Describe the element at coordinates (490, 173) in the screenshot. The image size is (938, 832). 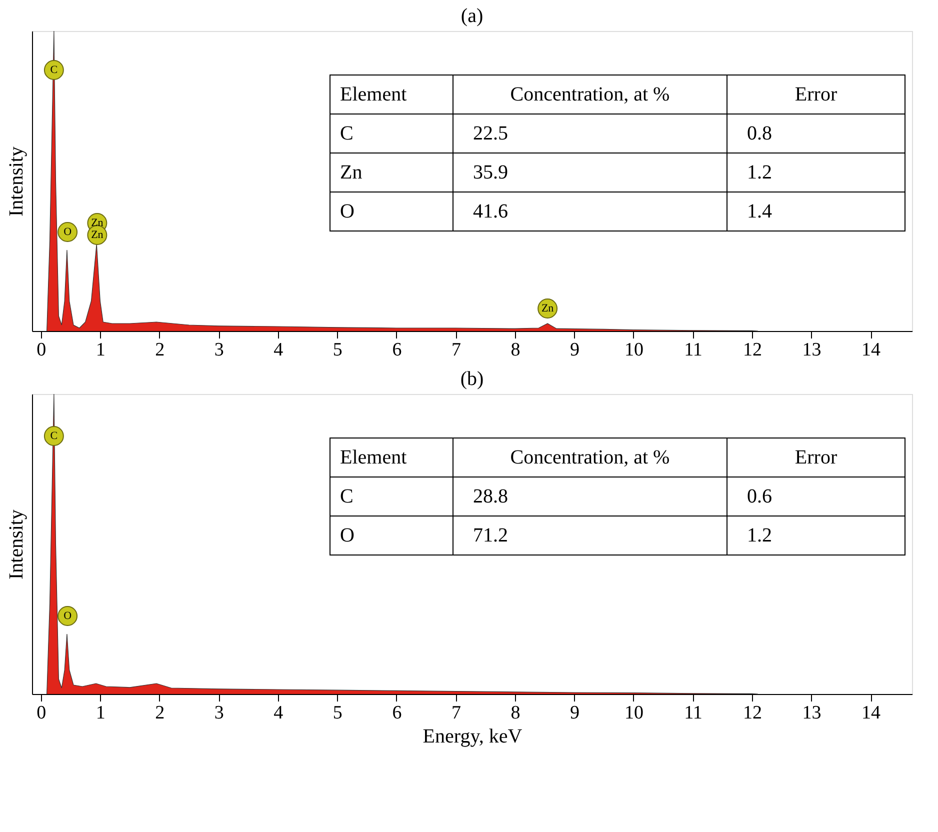
I see `annotation: 35.9` at that location.